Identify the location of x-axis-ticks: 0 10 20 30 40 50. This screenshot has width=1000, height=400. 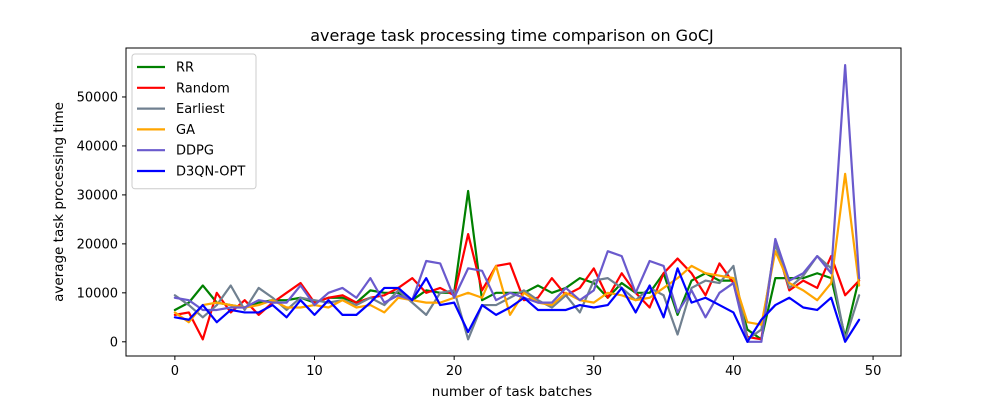
(526, 367).